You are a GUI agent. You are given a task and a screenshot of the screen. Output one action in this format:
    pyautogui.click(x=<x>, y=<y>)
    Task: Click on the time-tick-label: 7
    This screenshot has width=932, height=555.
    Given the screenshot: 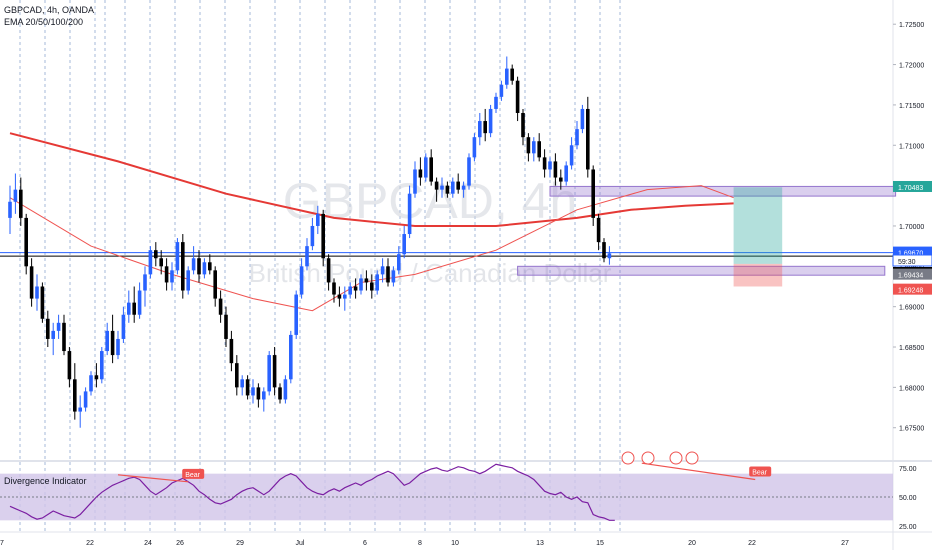 What is the action you would take?
    pyautogui.click(x=2, y=543)
    